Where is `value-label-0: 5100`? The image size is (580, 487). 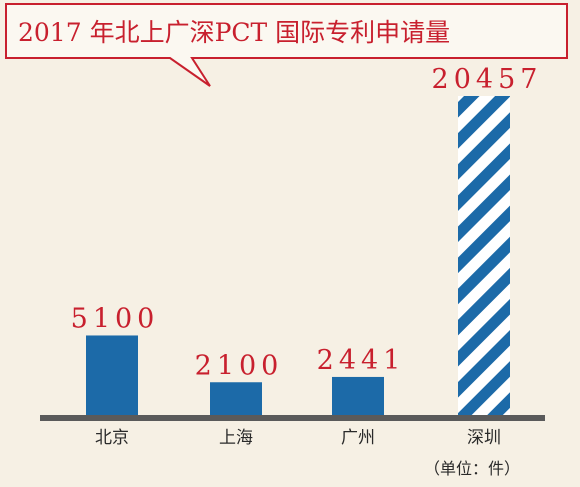
value-label-0: 5100 is located at coordinates (115, 318).